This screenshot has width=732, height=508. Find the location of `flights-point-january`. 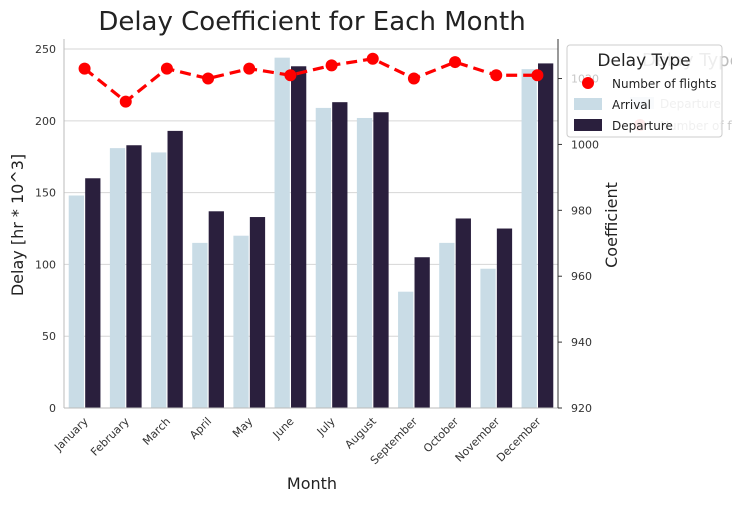

flights-point-january is located at coordinates (84, 68).